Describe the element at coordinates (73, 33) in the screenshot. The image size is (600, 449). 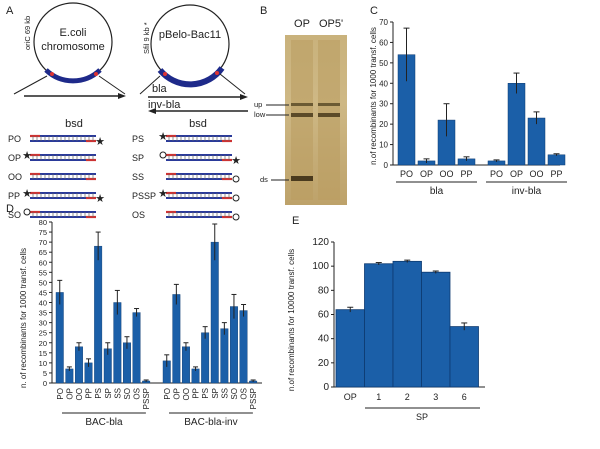
I see `left-circle-line1: E.coli` at that location.